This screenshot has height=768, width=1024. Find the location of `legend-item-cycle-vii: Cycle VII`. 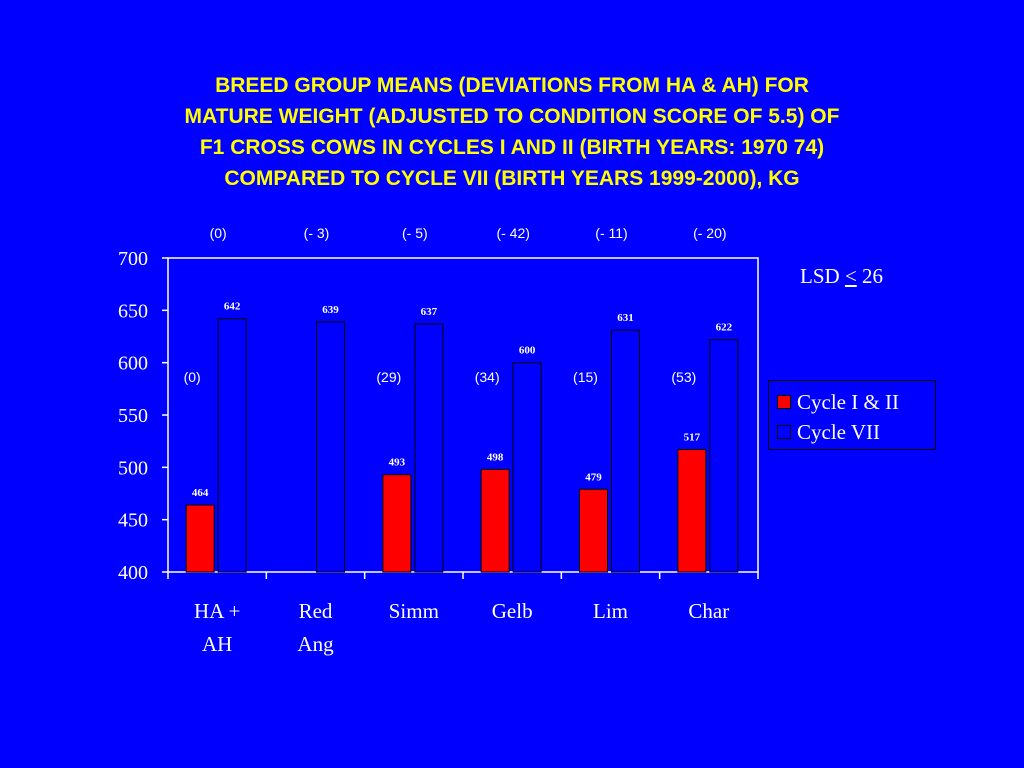

legend-item-cycle-vii: Cycle VII is located at coordinates (856, 432).